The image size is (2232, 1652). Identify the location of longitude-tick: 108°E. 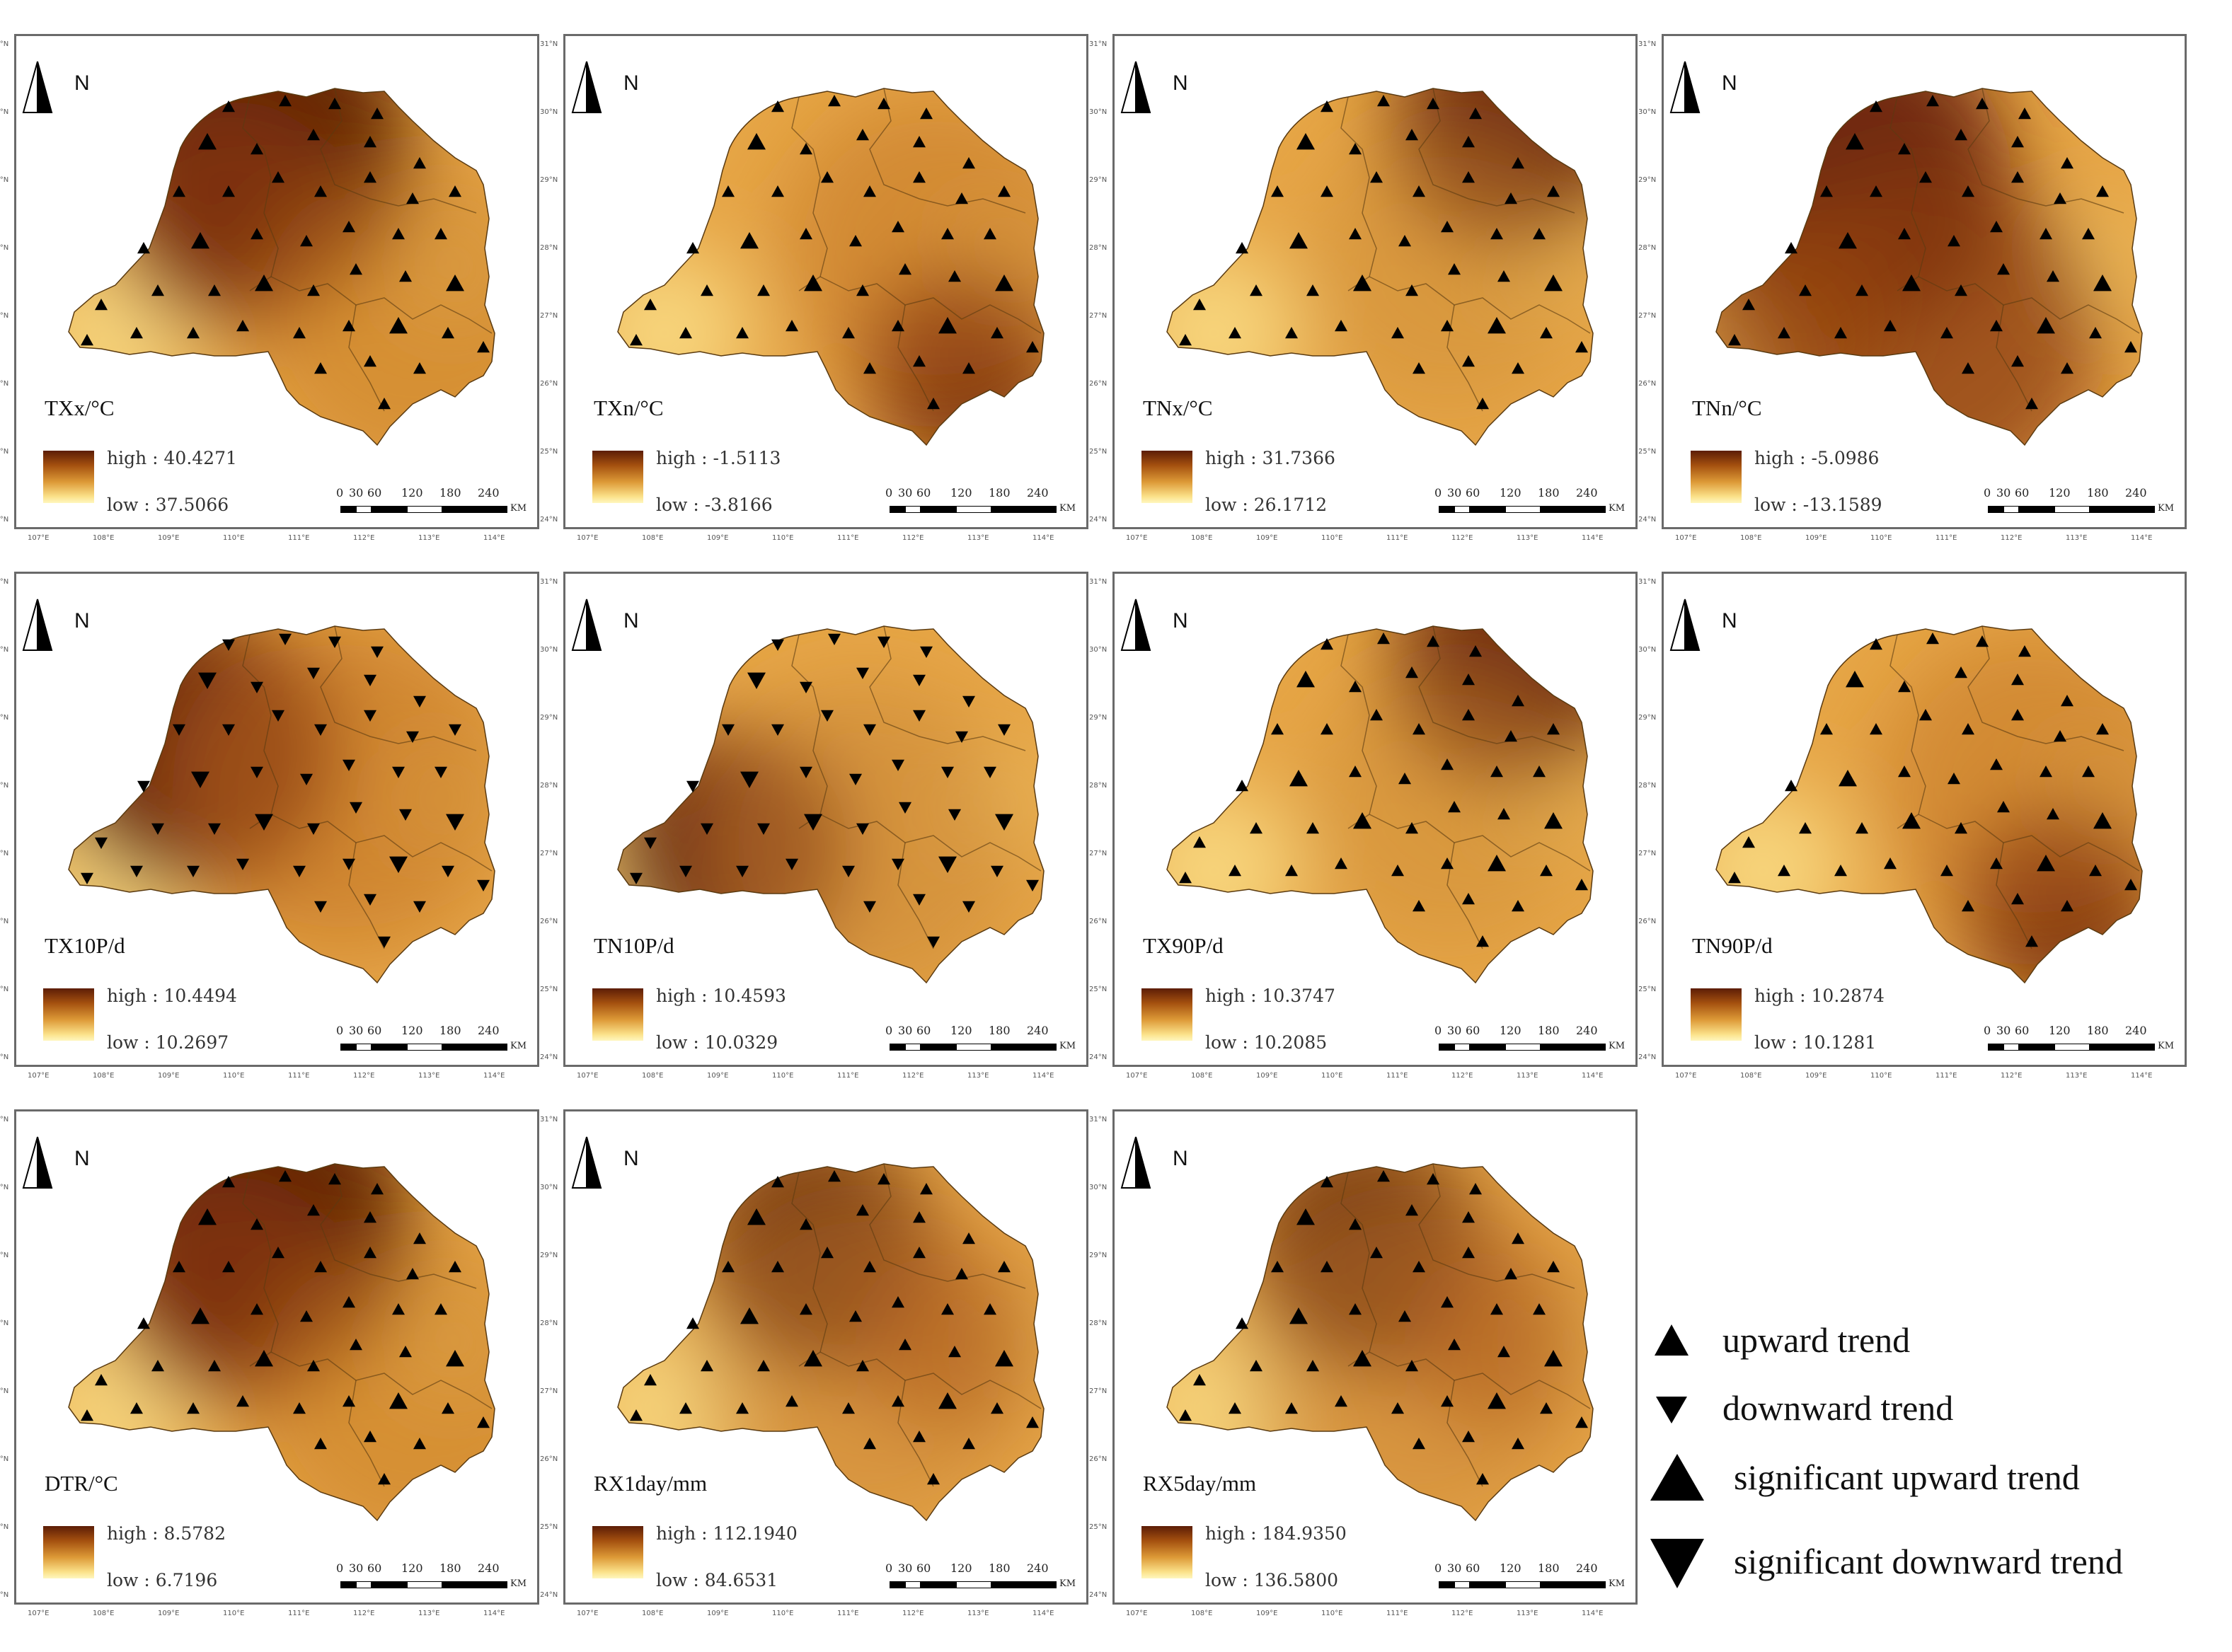
(104, 1076).